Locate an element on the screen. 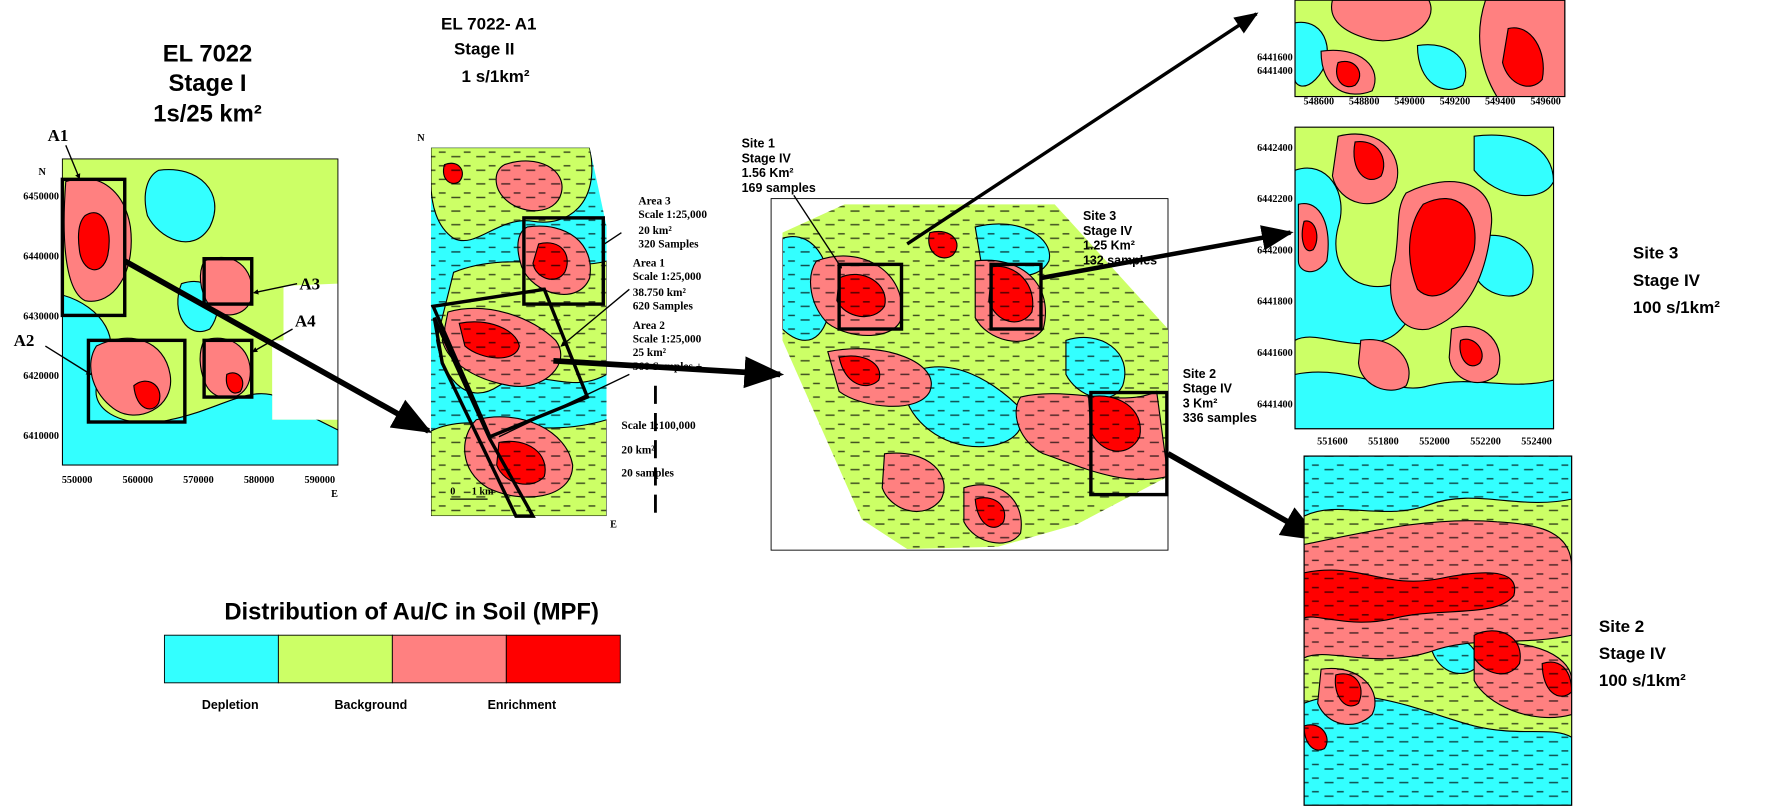 This screenshot has height=810, width=1769. stage1-title: Stage I is located at coordinates (208, 83).